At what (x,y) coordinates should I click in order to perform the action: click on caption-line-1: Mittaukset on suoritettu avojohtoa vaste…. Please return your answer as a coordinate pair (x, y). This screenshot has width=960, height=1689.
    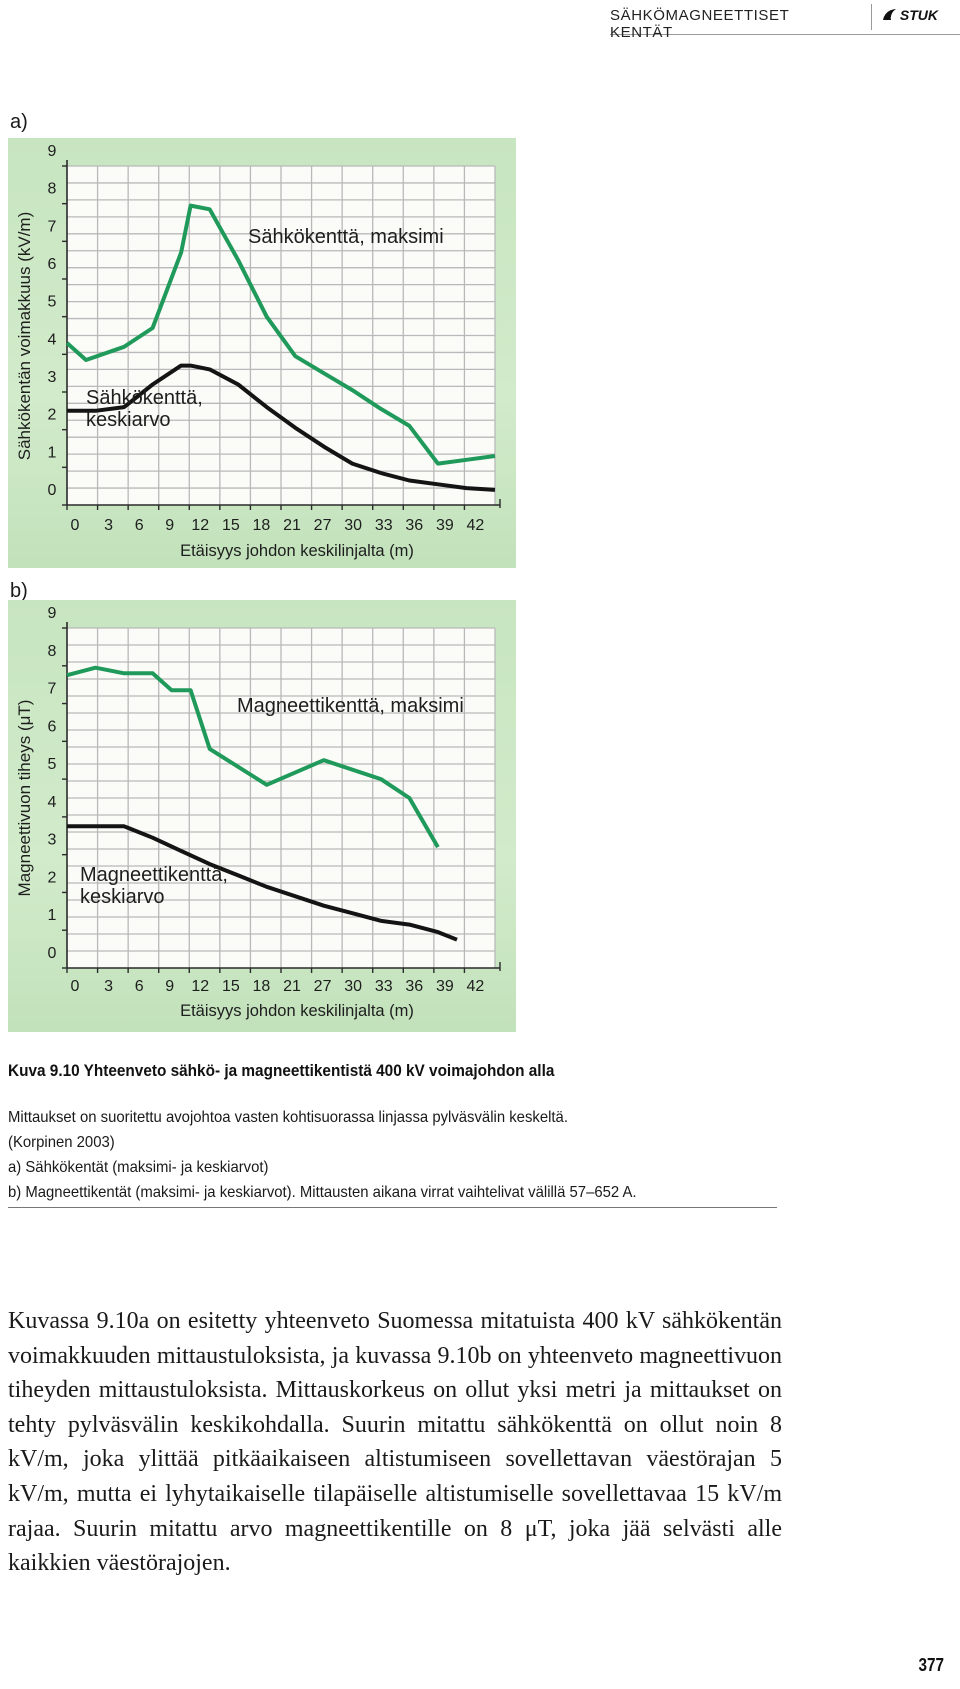
    Looking at the image, I should click on (288, 1117).